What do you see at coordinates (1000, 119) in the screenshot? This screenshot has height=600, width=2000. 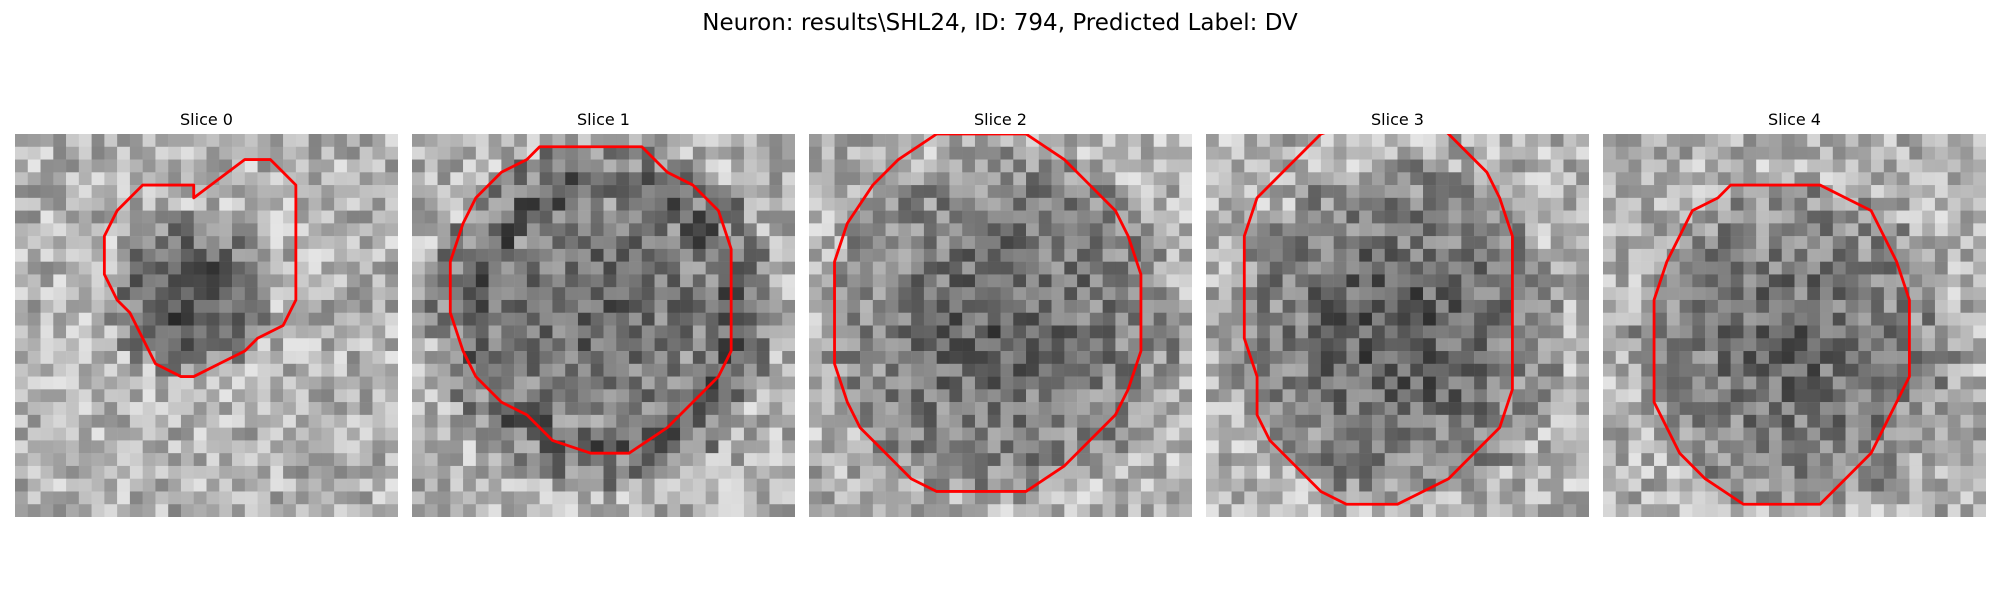 I see `slice-title-2: Slice 2` at bounding box center [1000, 119].